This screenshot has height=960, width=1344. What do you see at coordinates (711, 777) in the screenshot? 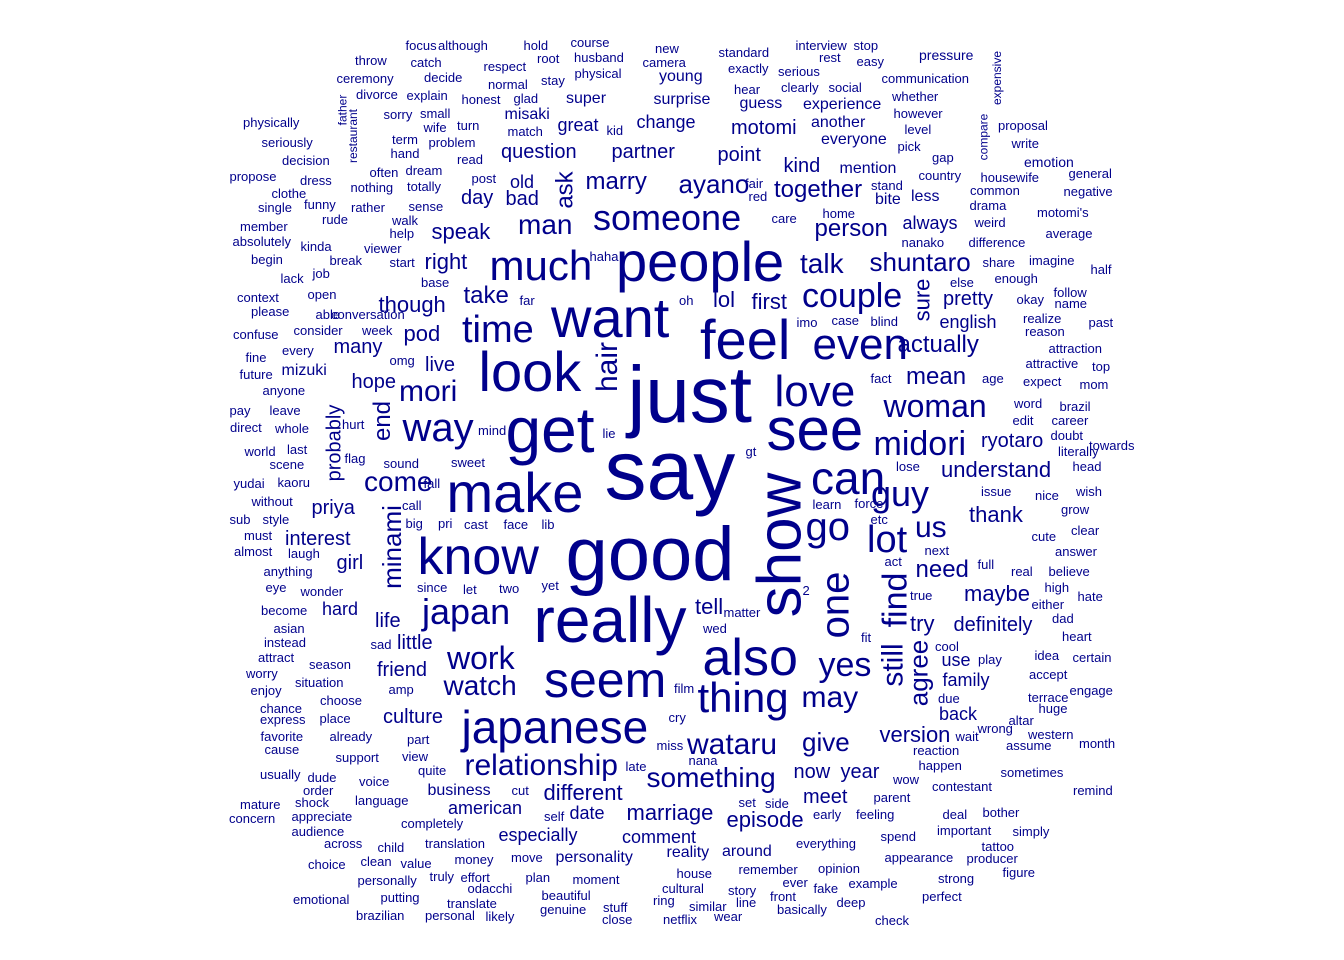
I see `cloud-word: something` at bounding box center [711, 777].